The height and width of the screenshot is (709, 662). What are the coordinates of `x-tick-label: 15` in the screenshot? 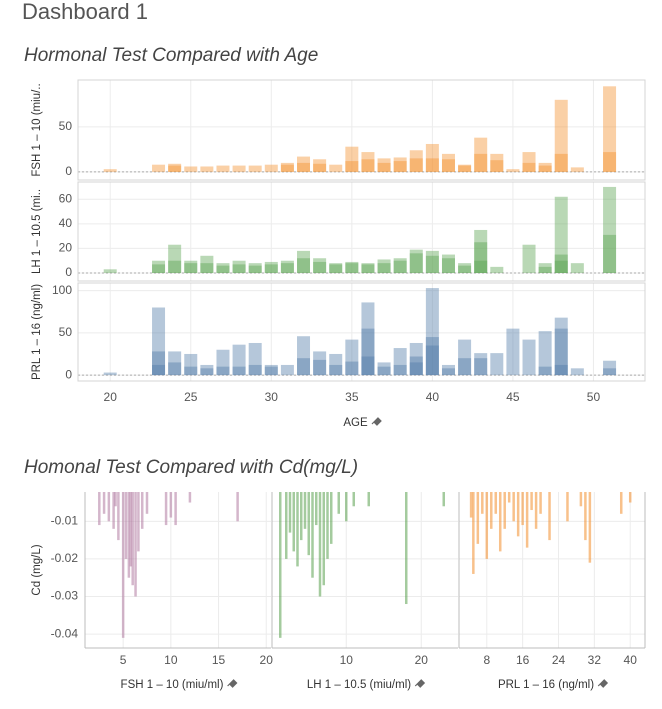 It's located at (219, 660).